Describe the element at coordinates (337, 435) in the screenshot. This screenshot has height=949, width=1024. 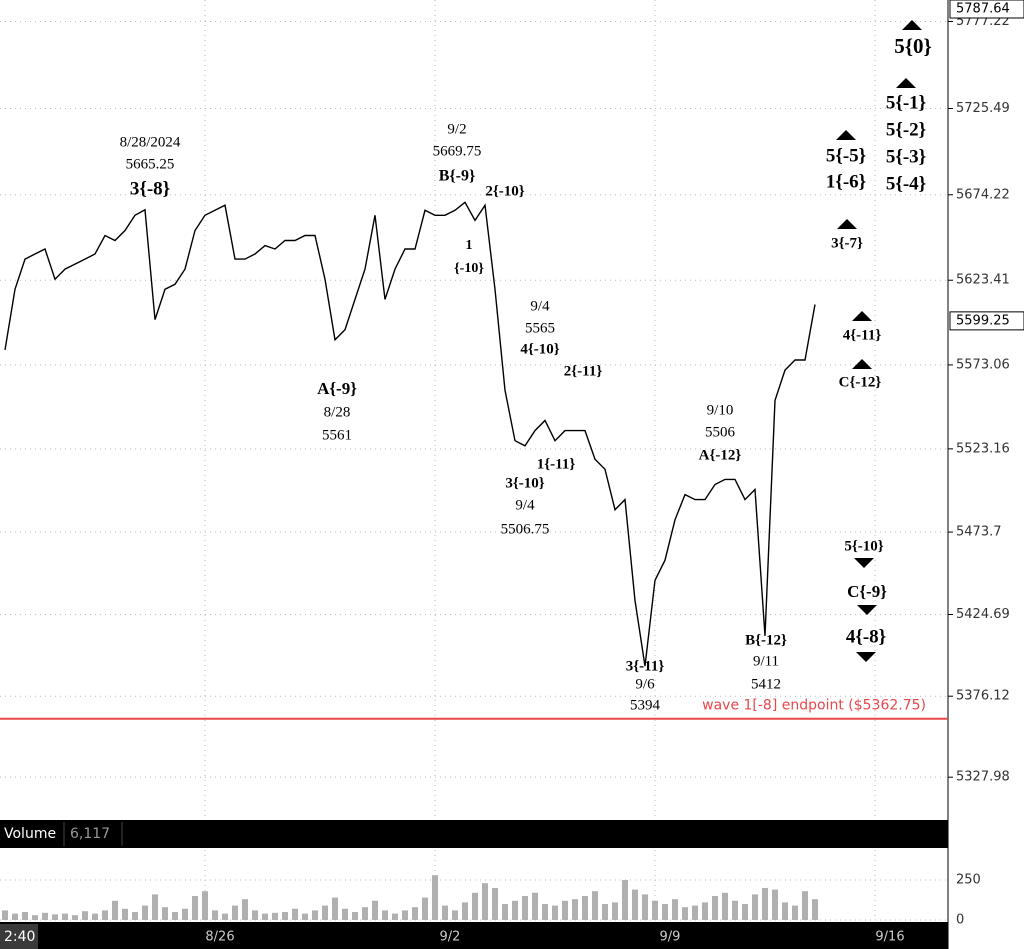
I see `wave-annotation: 5561` at that location.